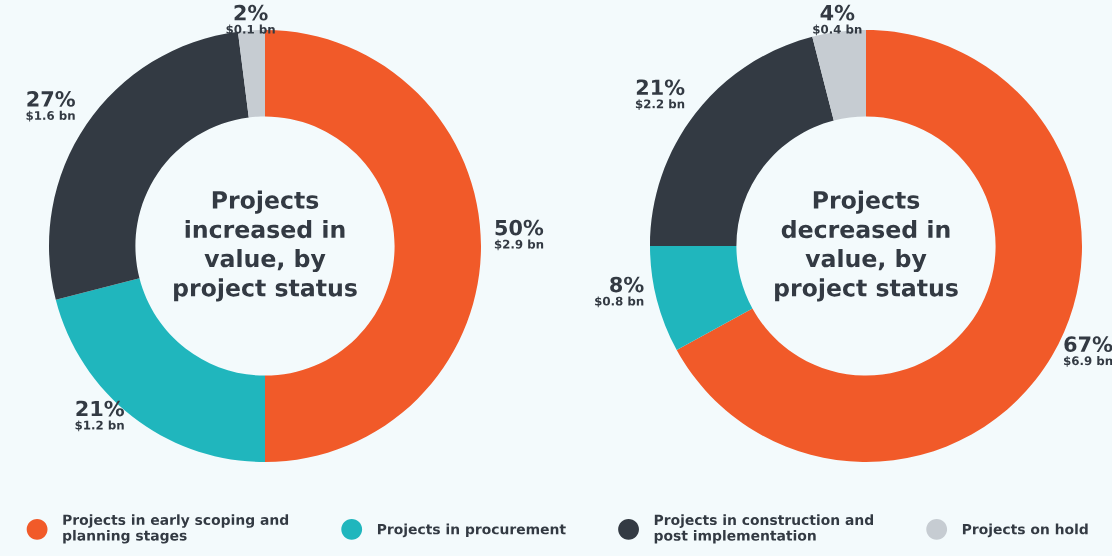 This screenshot has width=1112, height=556. What do you see at coordinates (100, 416) in the screenshot?
I see `data-label: 21% $1.2 bn` at bounding box center [100, 416].